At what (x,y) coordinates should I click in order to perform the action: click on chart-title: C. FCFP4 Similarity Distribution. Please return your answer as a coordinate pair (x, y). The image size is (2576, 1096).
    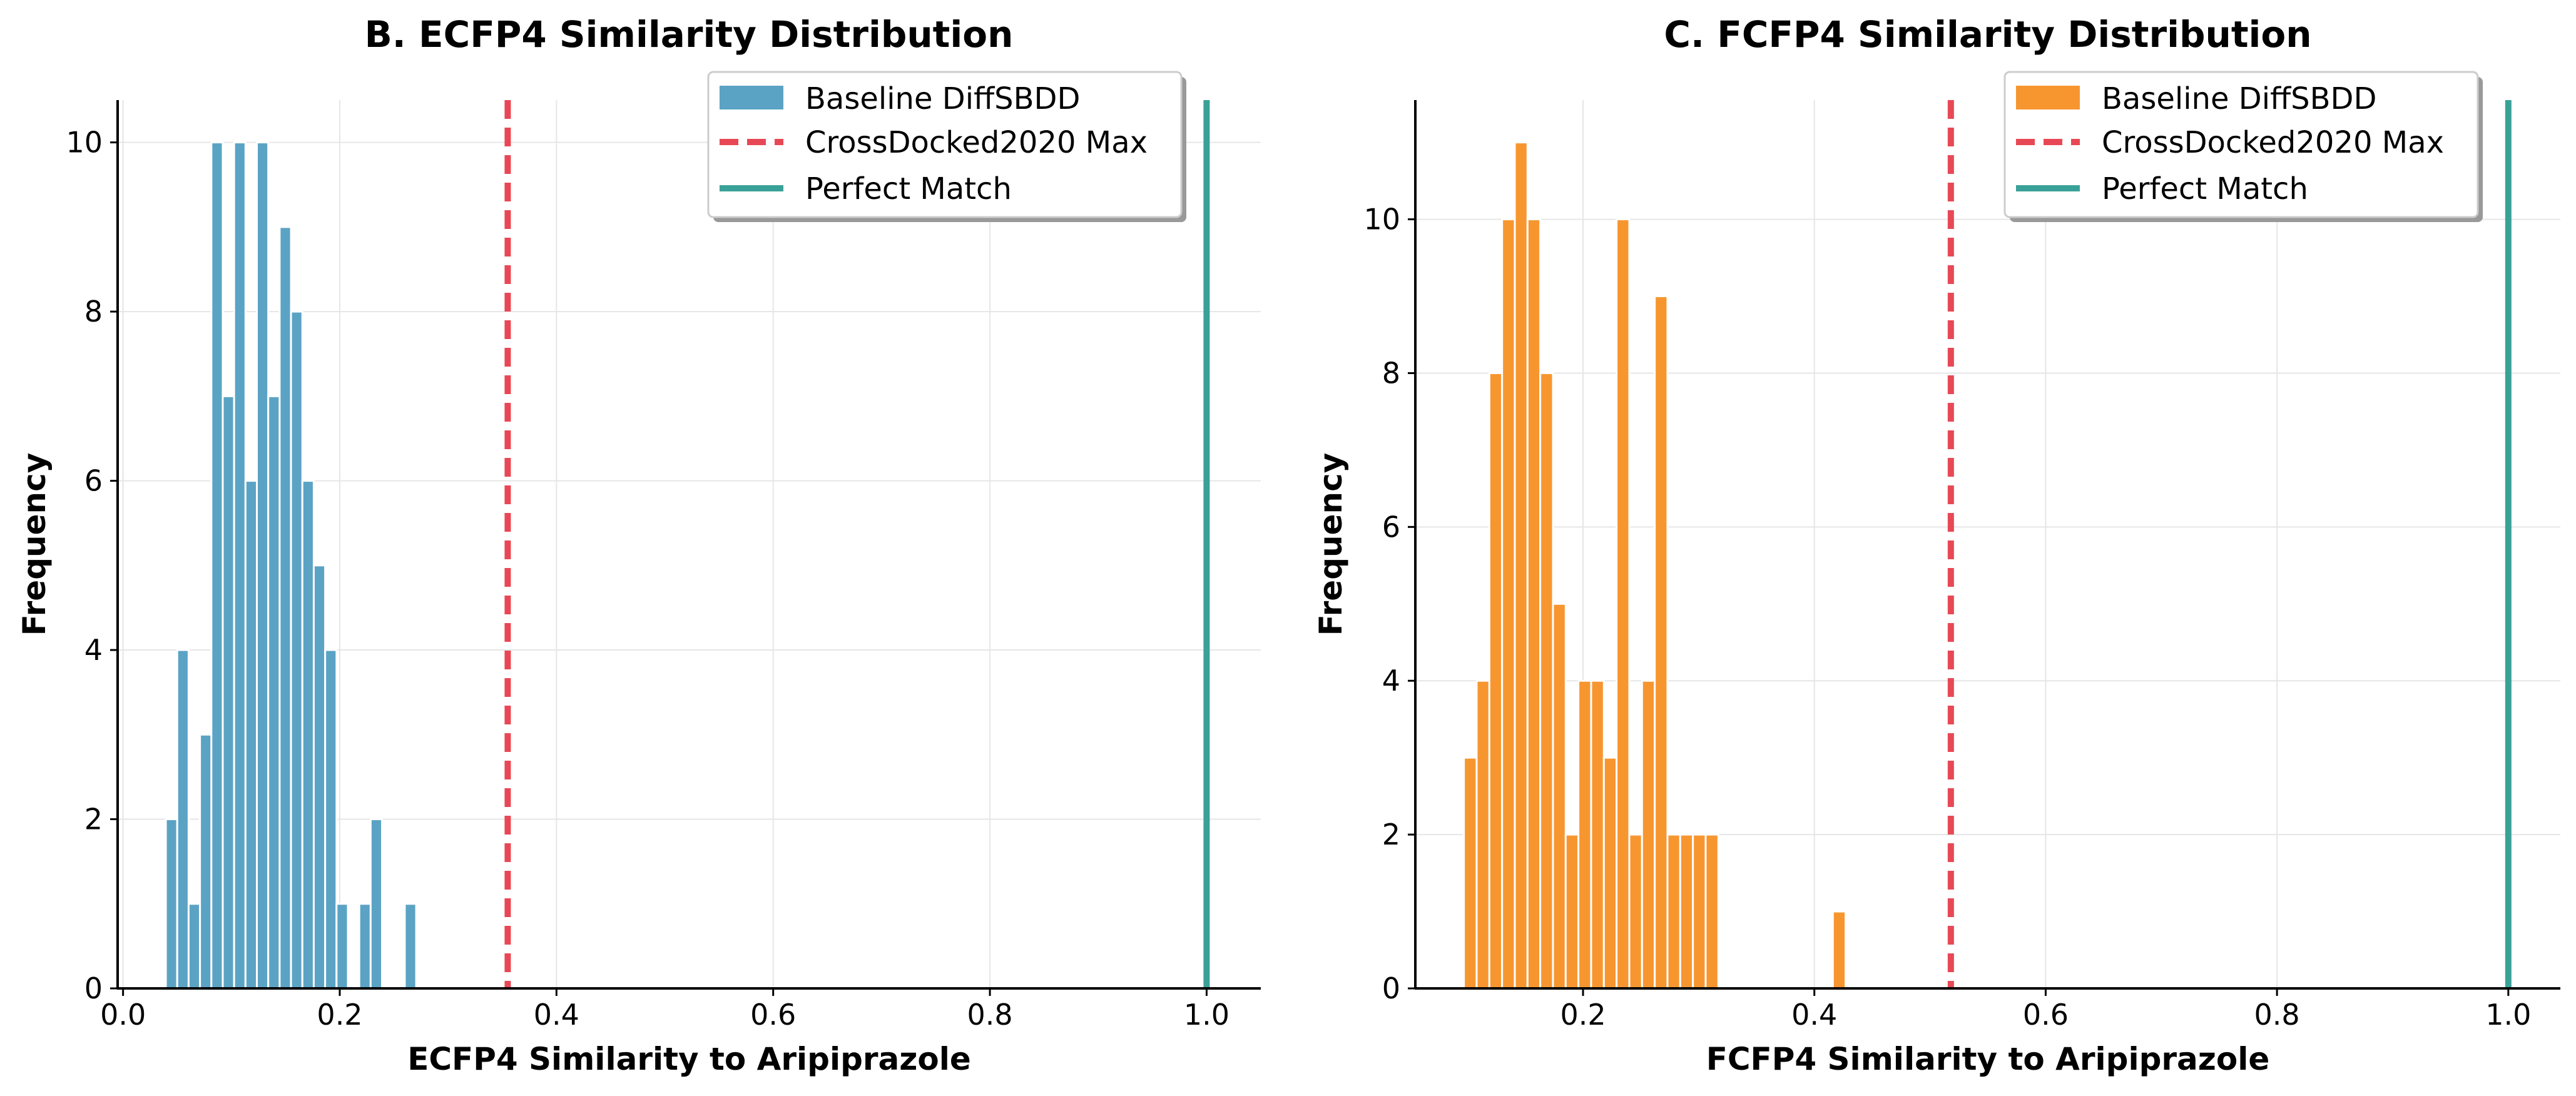
    Looking at the image, I should click on (1988, 34).